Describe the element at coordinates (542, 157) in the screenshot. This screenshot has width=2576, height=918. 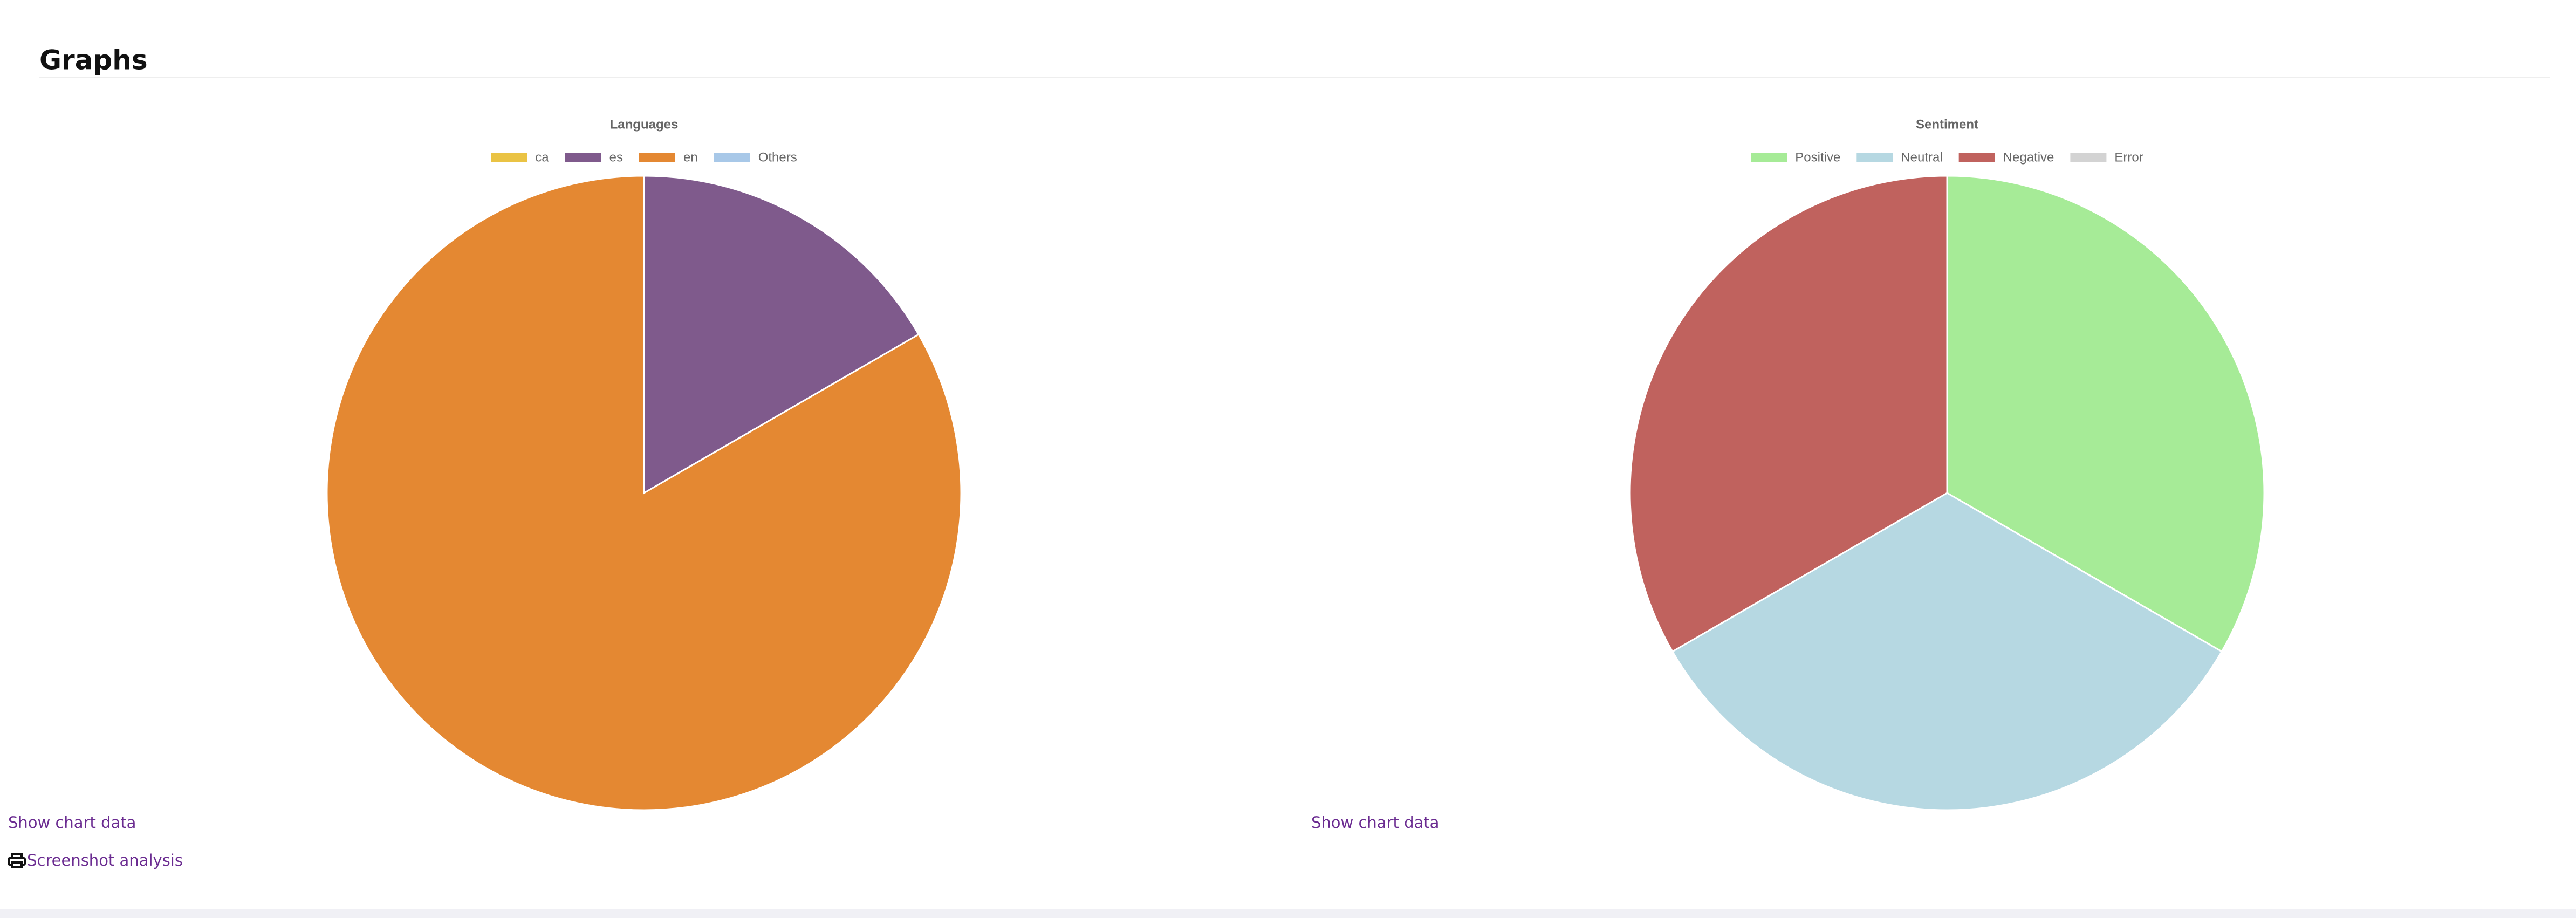
I see `legend-label: ca` at that location.